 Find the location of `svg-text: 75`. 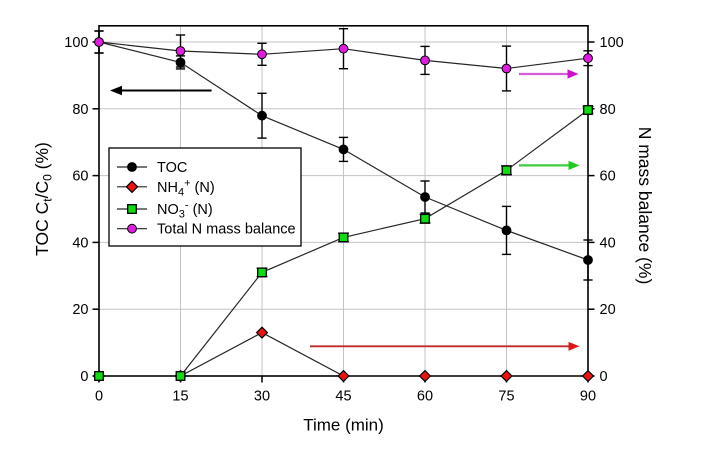

svg-text: 75 is located at coordinates (506, 397).